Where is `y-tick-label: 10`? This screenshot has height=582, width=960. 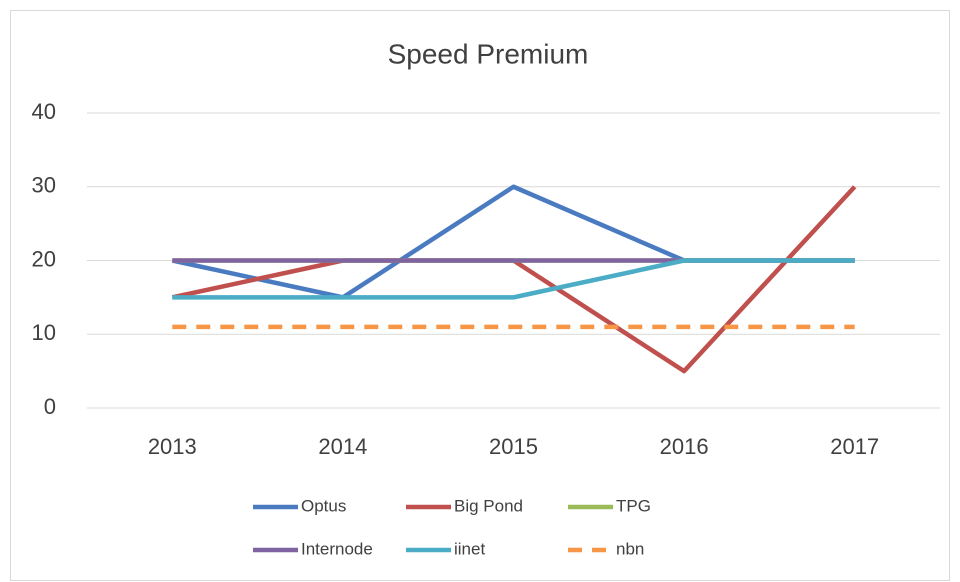 y-tick-label: 10 is located at coordinates (44, 332).